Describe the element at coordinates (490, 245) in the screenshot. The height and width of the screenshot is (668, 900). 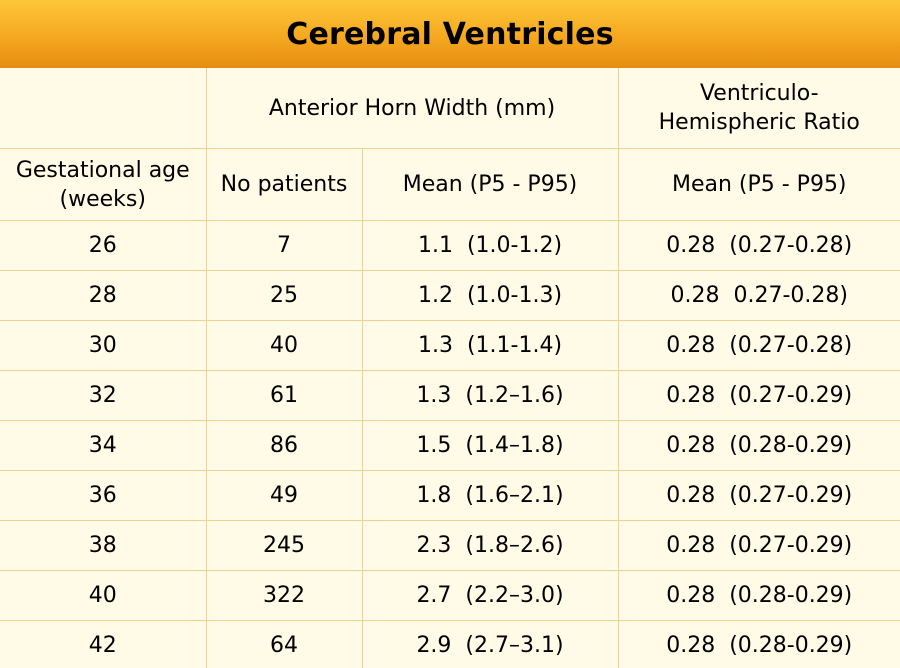
I see `cell-ahw-mean: 1.1 (1.0-1.2)` at that location.